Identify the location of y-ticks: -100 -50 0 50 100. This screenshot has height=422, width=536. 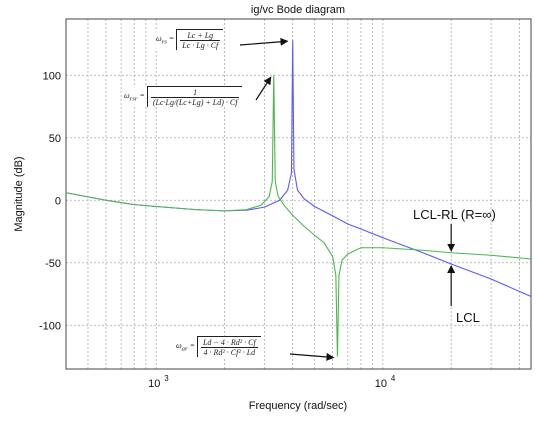
(50, 201).